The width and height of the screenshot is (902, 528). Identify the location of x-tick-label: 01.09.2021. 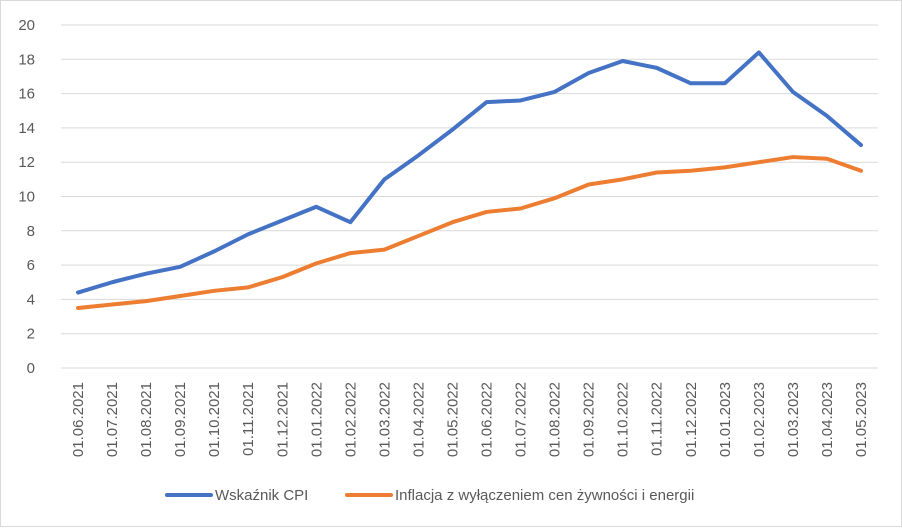
(180, 419).